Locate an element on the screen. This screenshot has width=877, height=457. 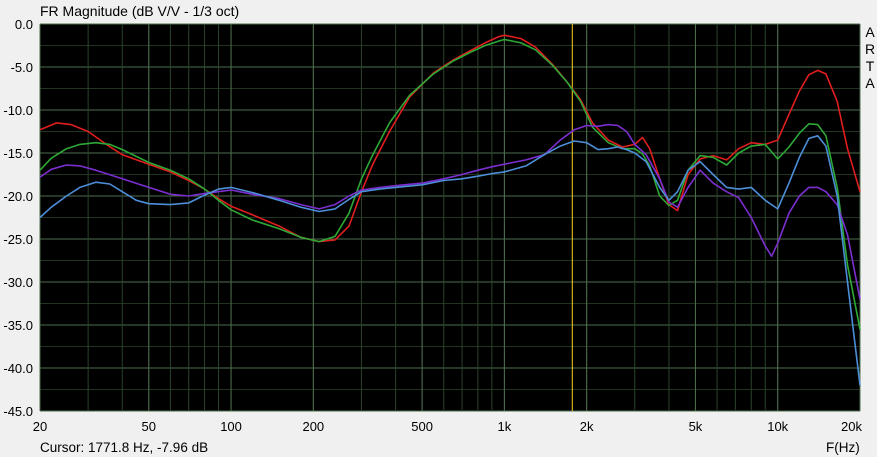
x-axis-ticks: 20 50 100 200 500 1k 2k 5k 10k 20k is located at coordinates (448, 426).